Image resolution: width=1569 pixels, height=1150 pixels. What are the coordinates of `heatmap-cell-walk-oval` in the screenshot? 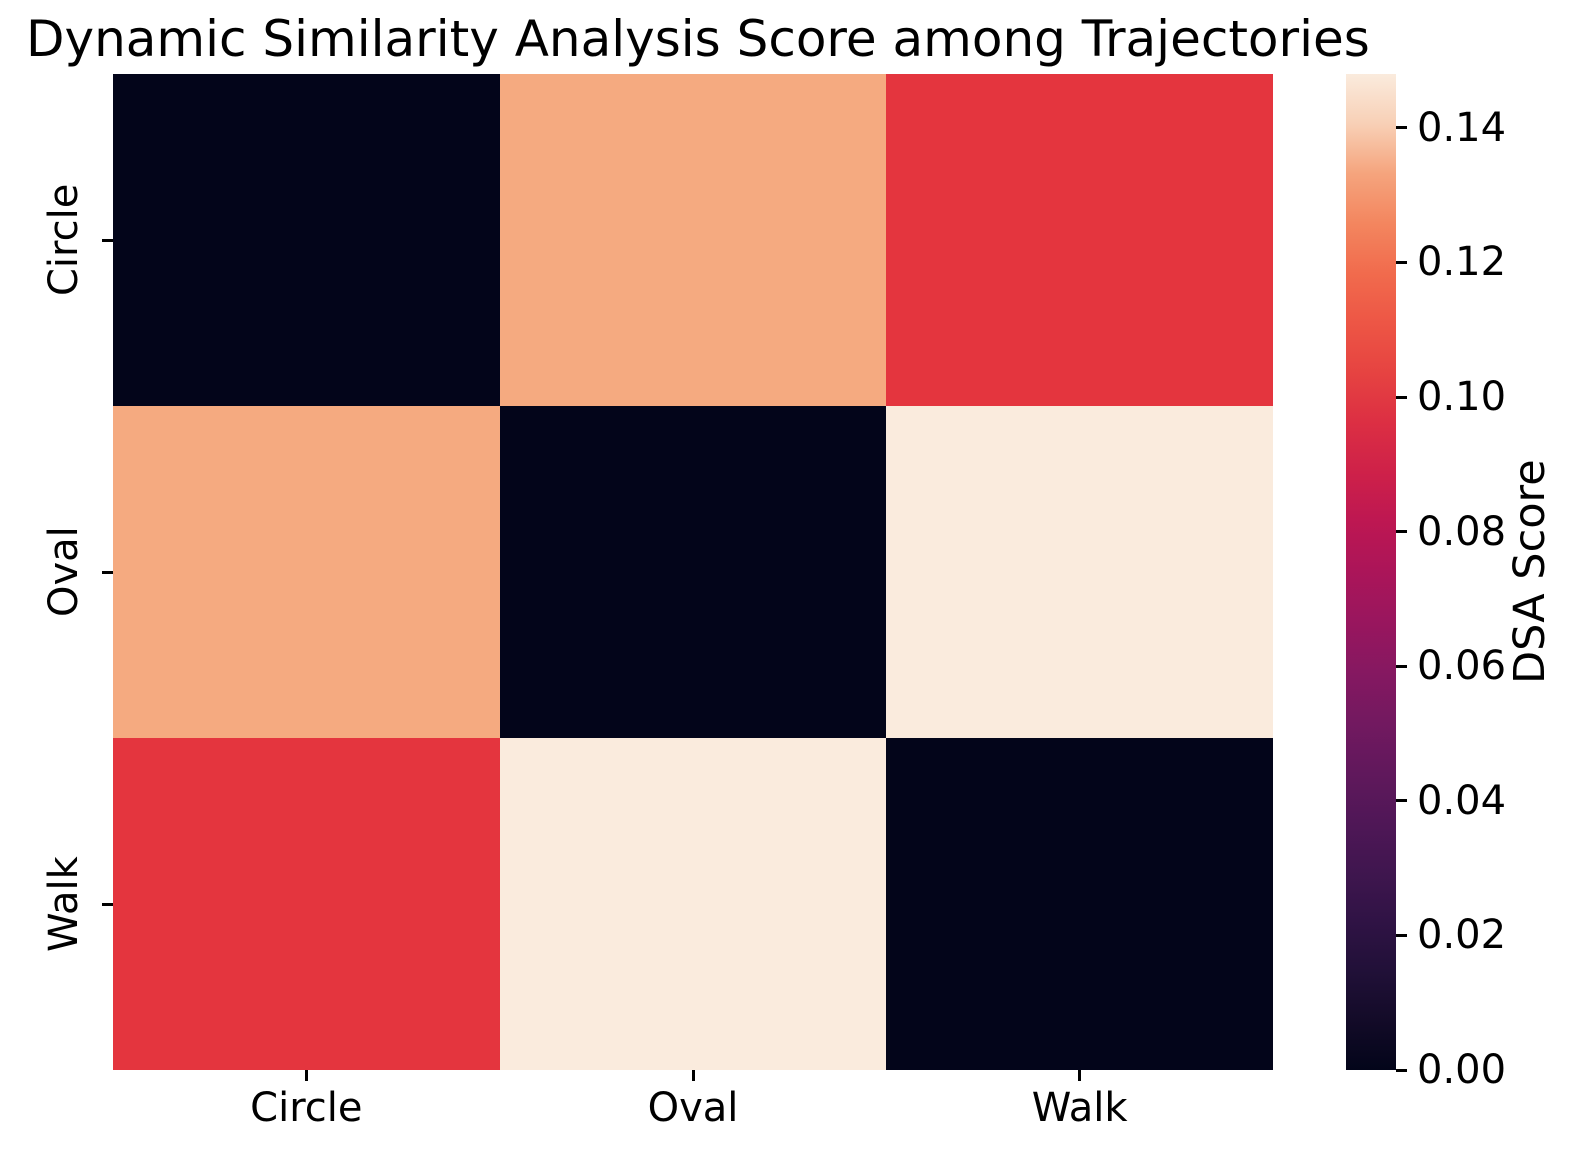 It's located at (693, 904).